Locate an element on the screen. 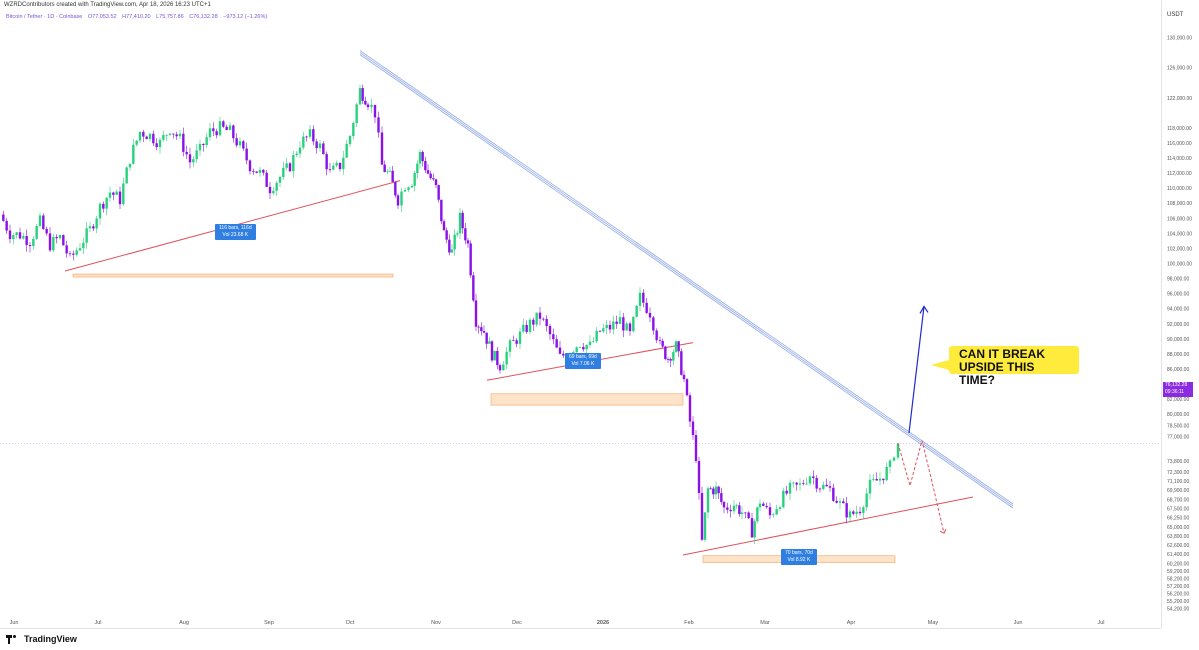  y-tick-label: 66,250.00 is located at coordinates (1178, 519).